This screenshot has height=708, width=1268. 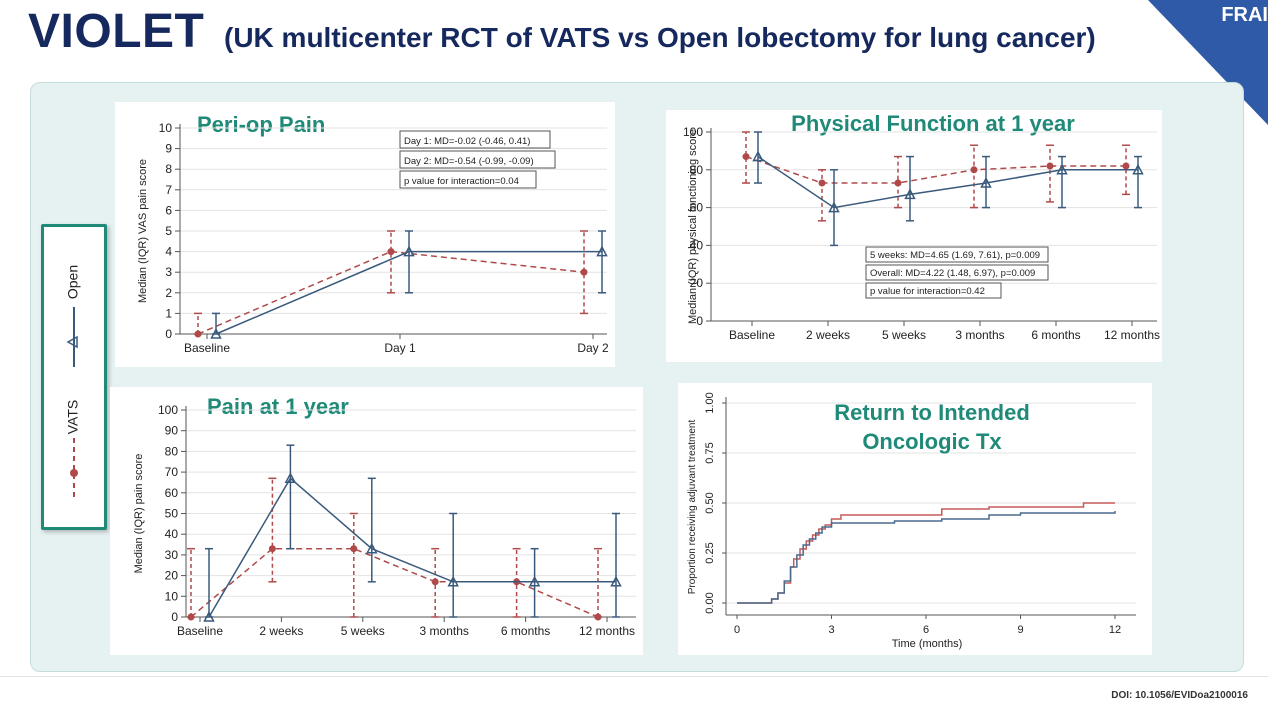 What do you see at coordinates (692, 507) in the screenshot?
I see `y-axis-label: Proportion receiving adjuvant treatment` at bounding box center [692, 507].